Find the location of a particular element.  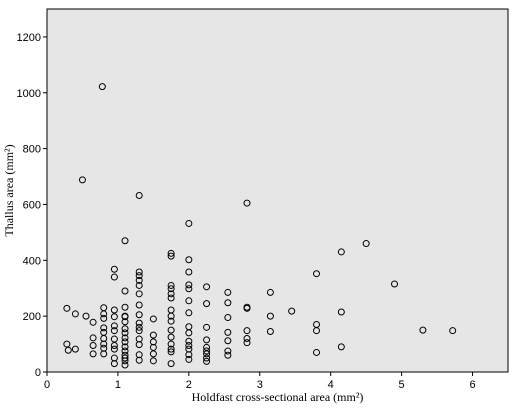

y-axis-ticks: 0 200 400 600 800 1000 1200 is located at coordinates (32, 205).